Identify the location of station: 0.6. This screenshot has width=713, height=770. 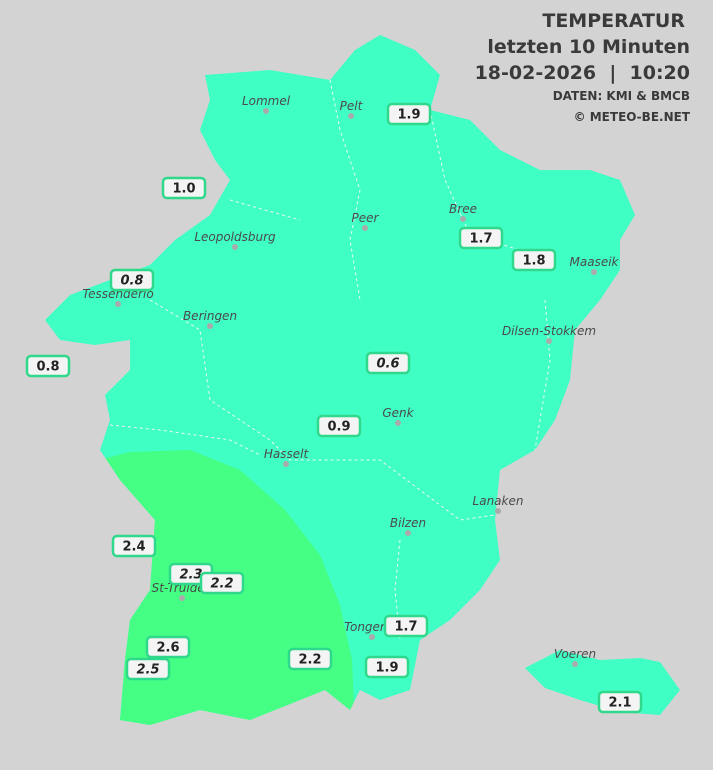
(388, 363).